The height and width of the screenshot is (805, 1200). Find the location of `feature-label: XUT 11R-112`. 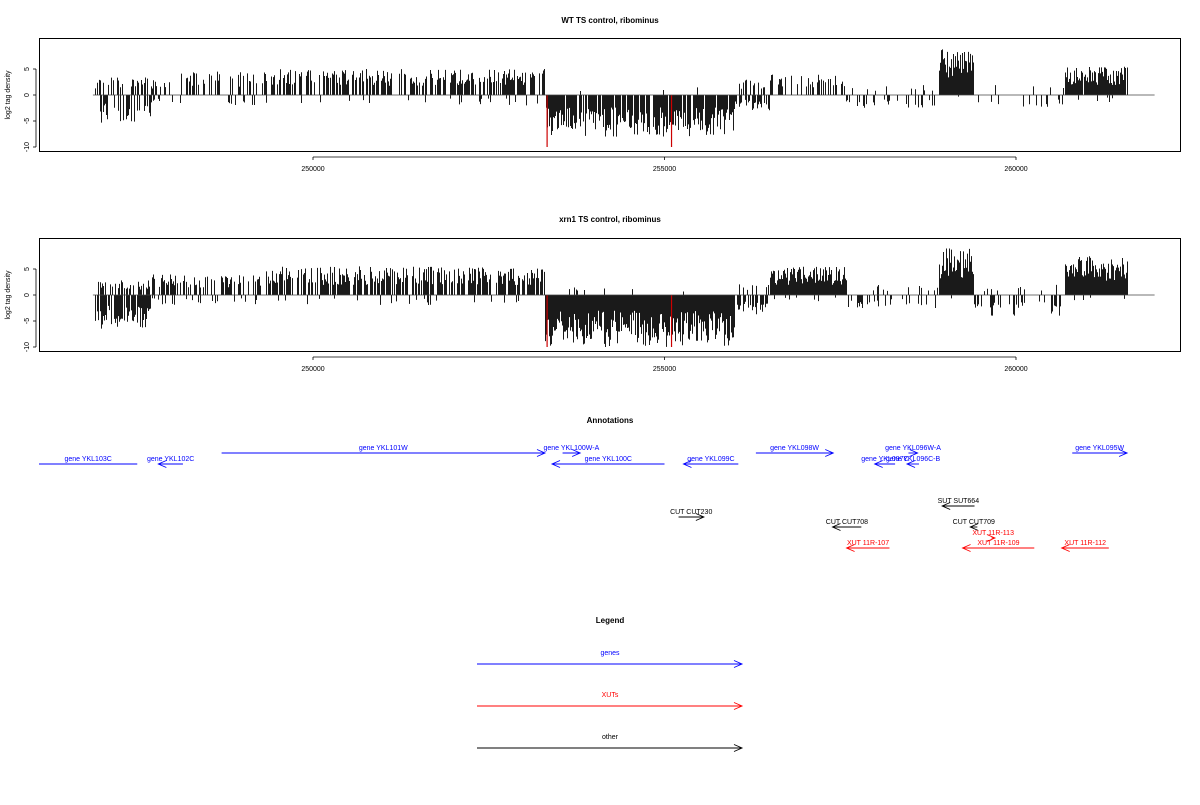

feature-label: XUT 11R-112 is located at coordinates (1085, 543).